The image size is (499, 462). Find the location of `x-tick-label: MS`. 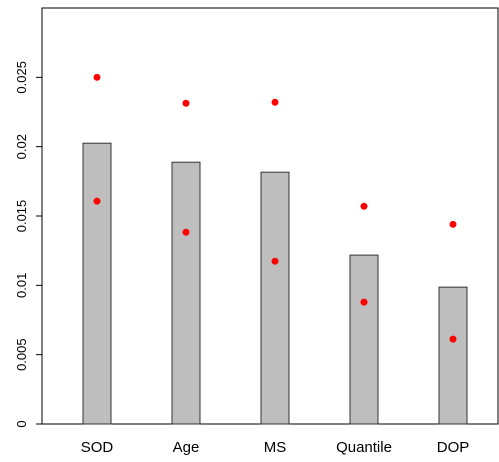

x-tick-label: MS is located at coordinates (275, 447).